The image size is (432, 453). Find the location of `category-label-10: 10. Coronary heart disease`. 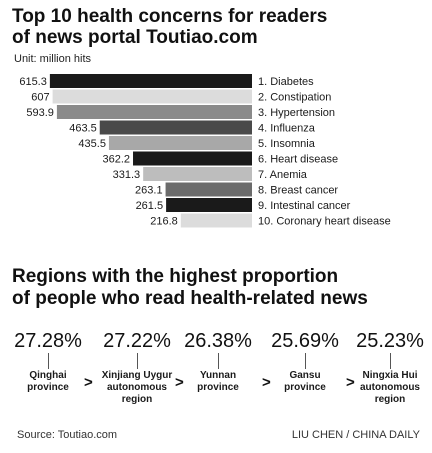

category-label-10: 10. Coronary heart disease is located at coordinates (324, 222).